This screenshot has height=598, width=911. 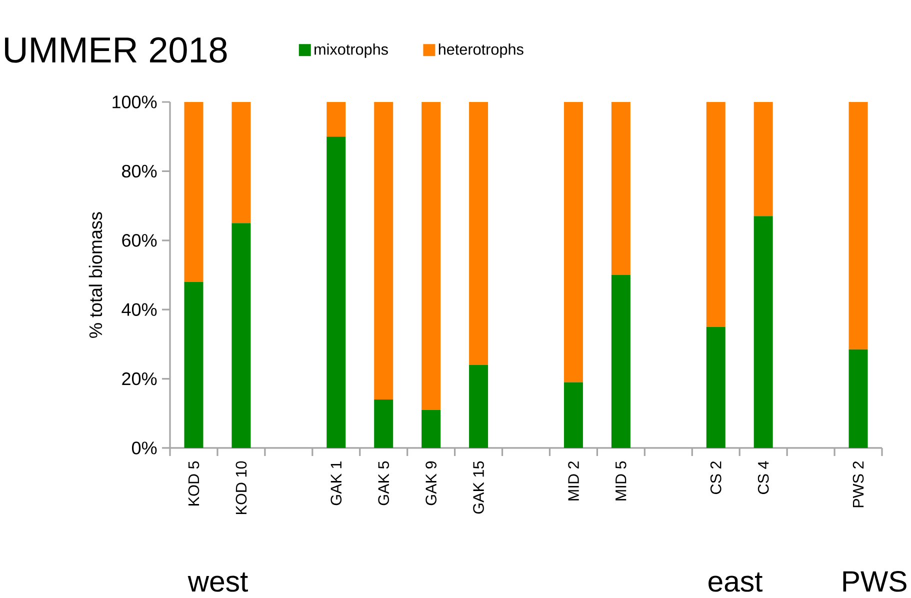 What do you see at coordinates (431, 483) in the screenshot?
I see `x-tick-label: GAK 9` at bounding box center [431, 483].